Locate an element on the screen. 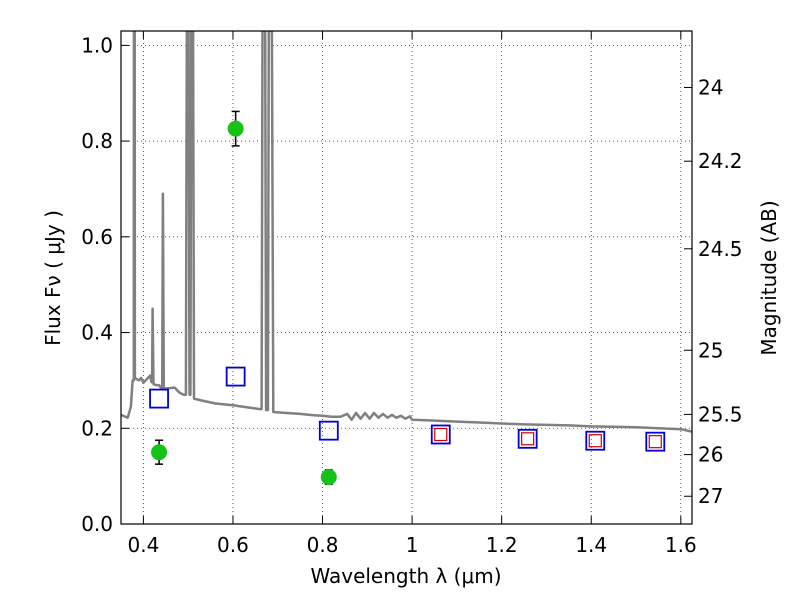 Image resolution: width=800 pixels, height=600 pixels. y2-tick-label: 24.5 is located at coordinates (720, 249).